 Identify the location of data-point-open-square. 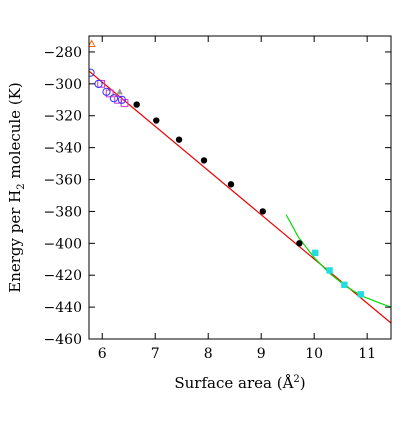
(101, 83).